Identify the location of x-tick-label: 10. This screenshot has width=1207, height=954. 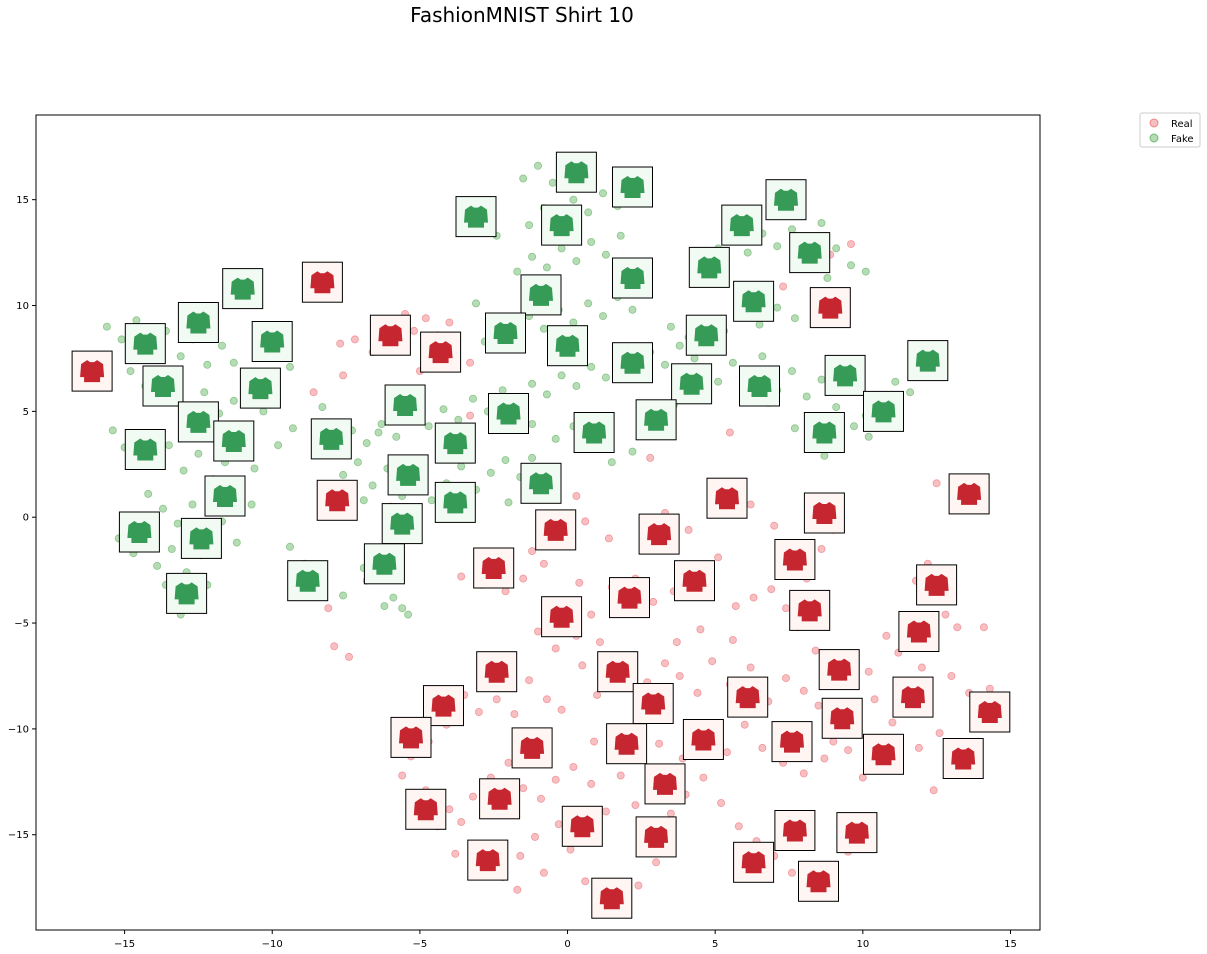
(862, 944).